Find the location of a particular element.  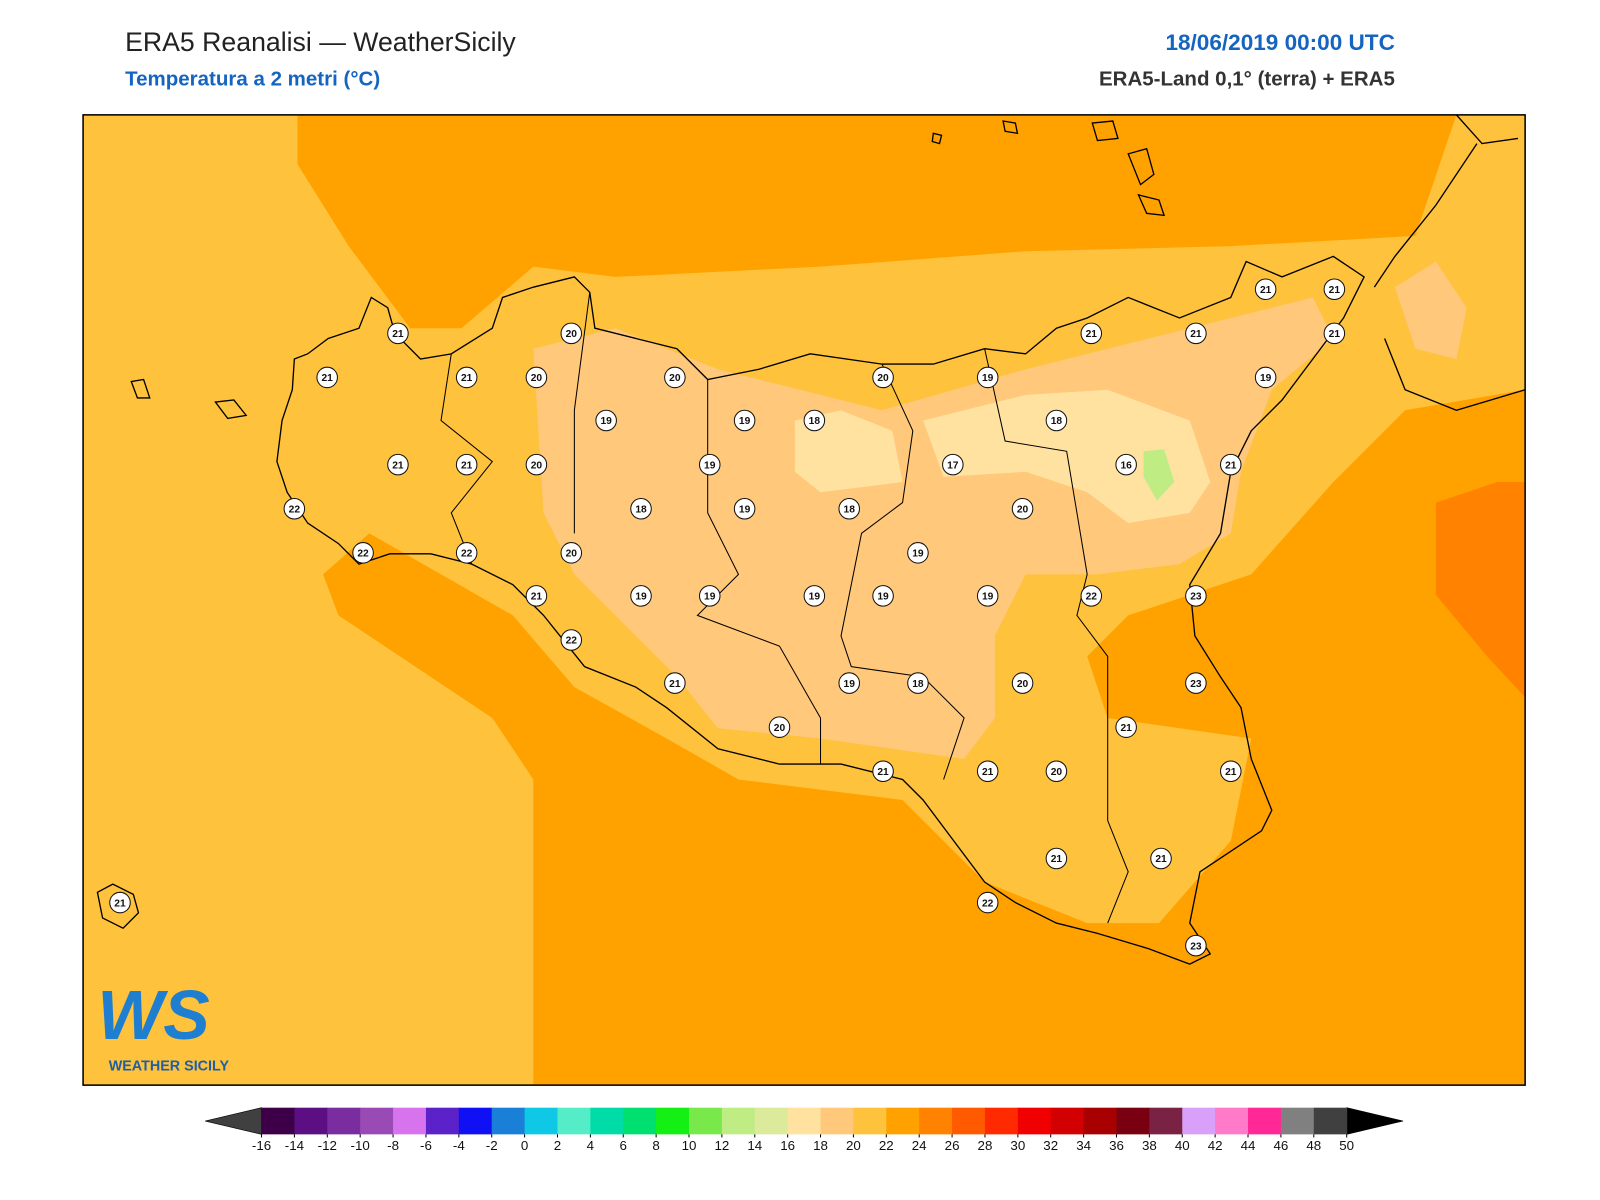

colorbar-label: 14 is located at coordinates (754, 1145).